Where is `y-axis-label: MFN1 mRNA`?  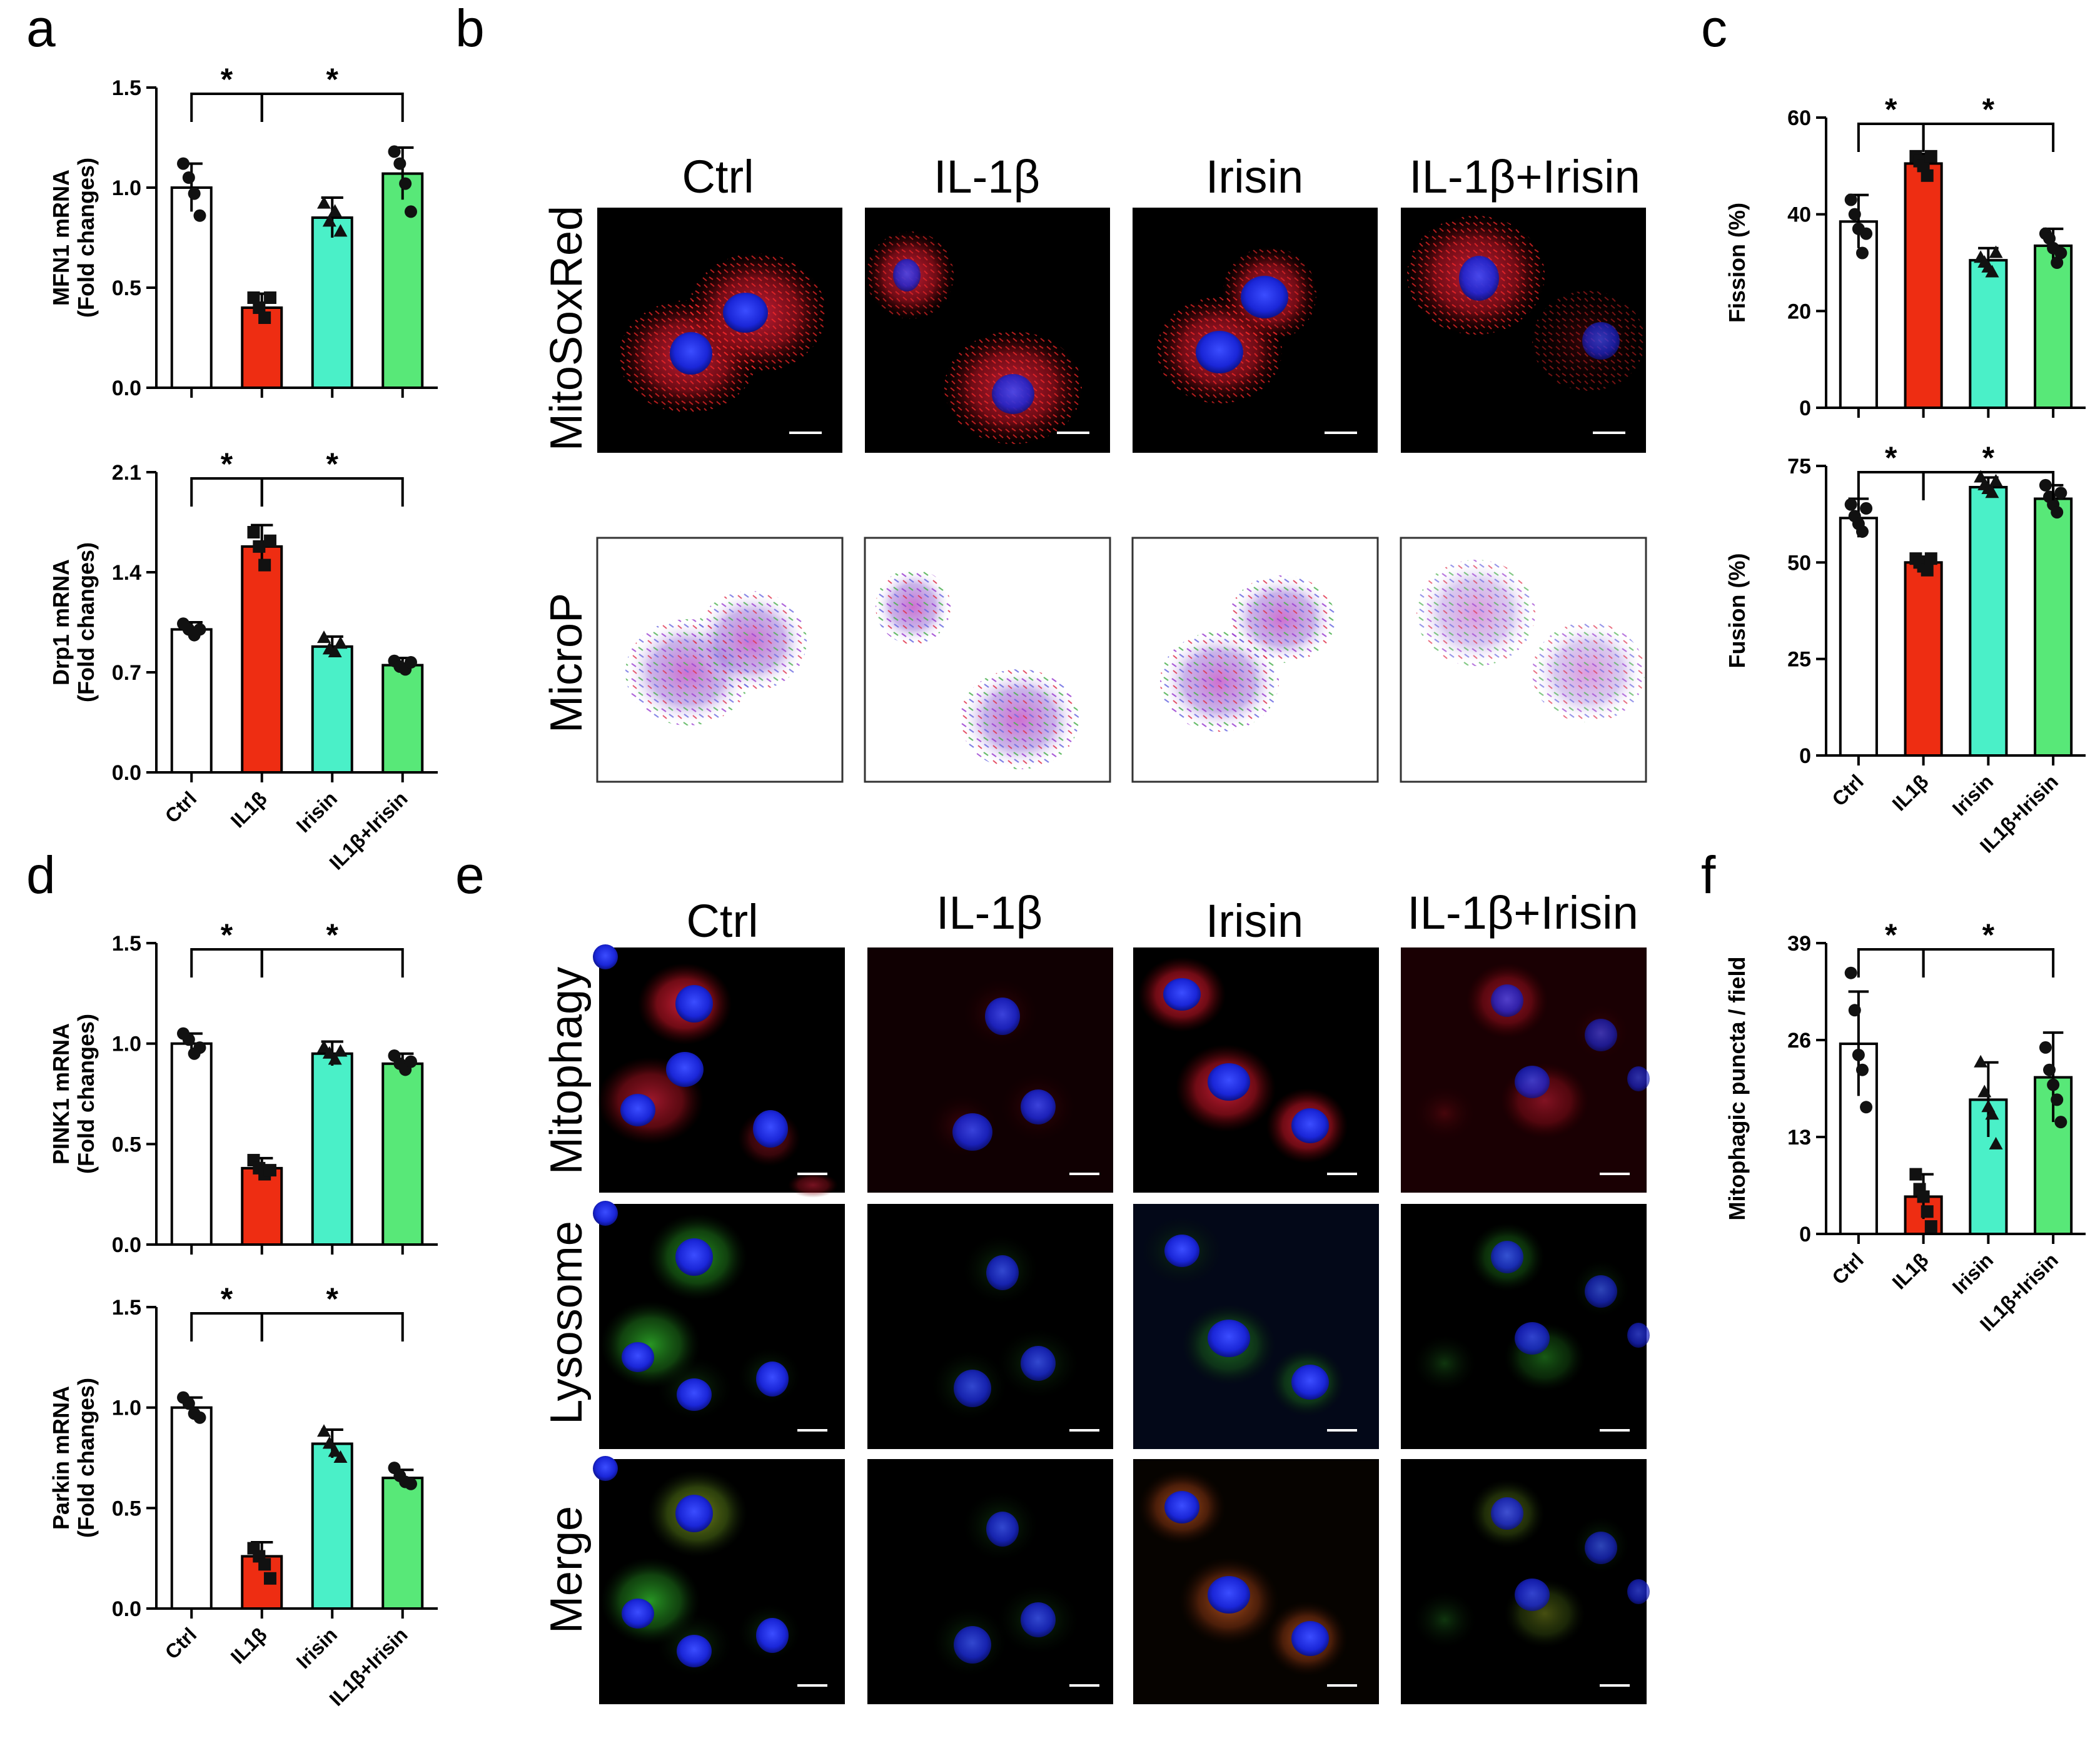
y-axis-label: MFN1 mRNA is located at coordinates (61, 237).